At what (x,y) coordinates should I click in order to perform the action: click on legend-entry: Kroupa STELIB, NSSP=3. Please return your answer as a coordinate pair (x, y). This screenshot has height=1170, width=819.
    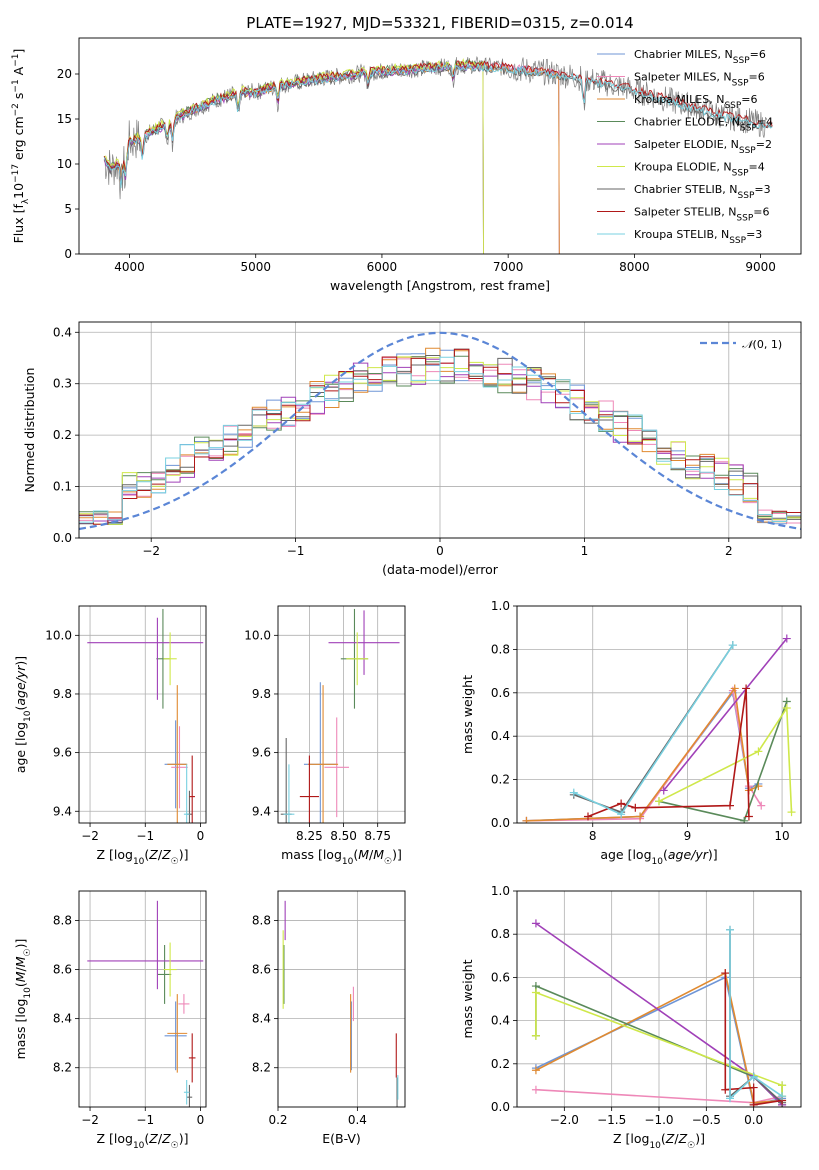
    Looking at the image, I should click on (698, 237).